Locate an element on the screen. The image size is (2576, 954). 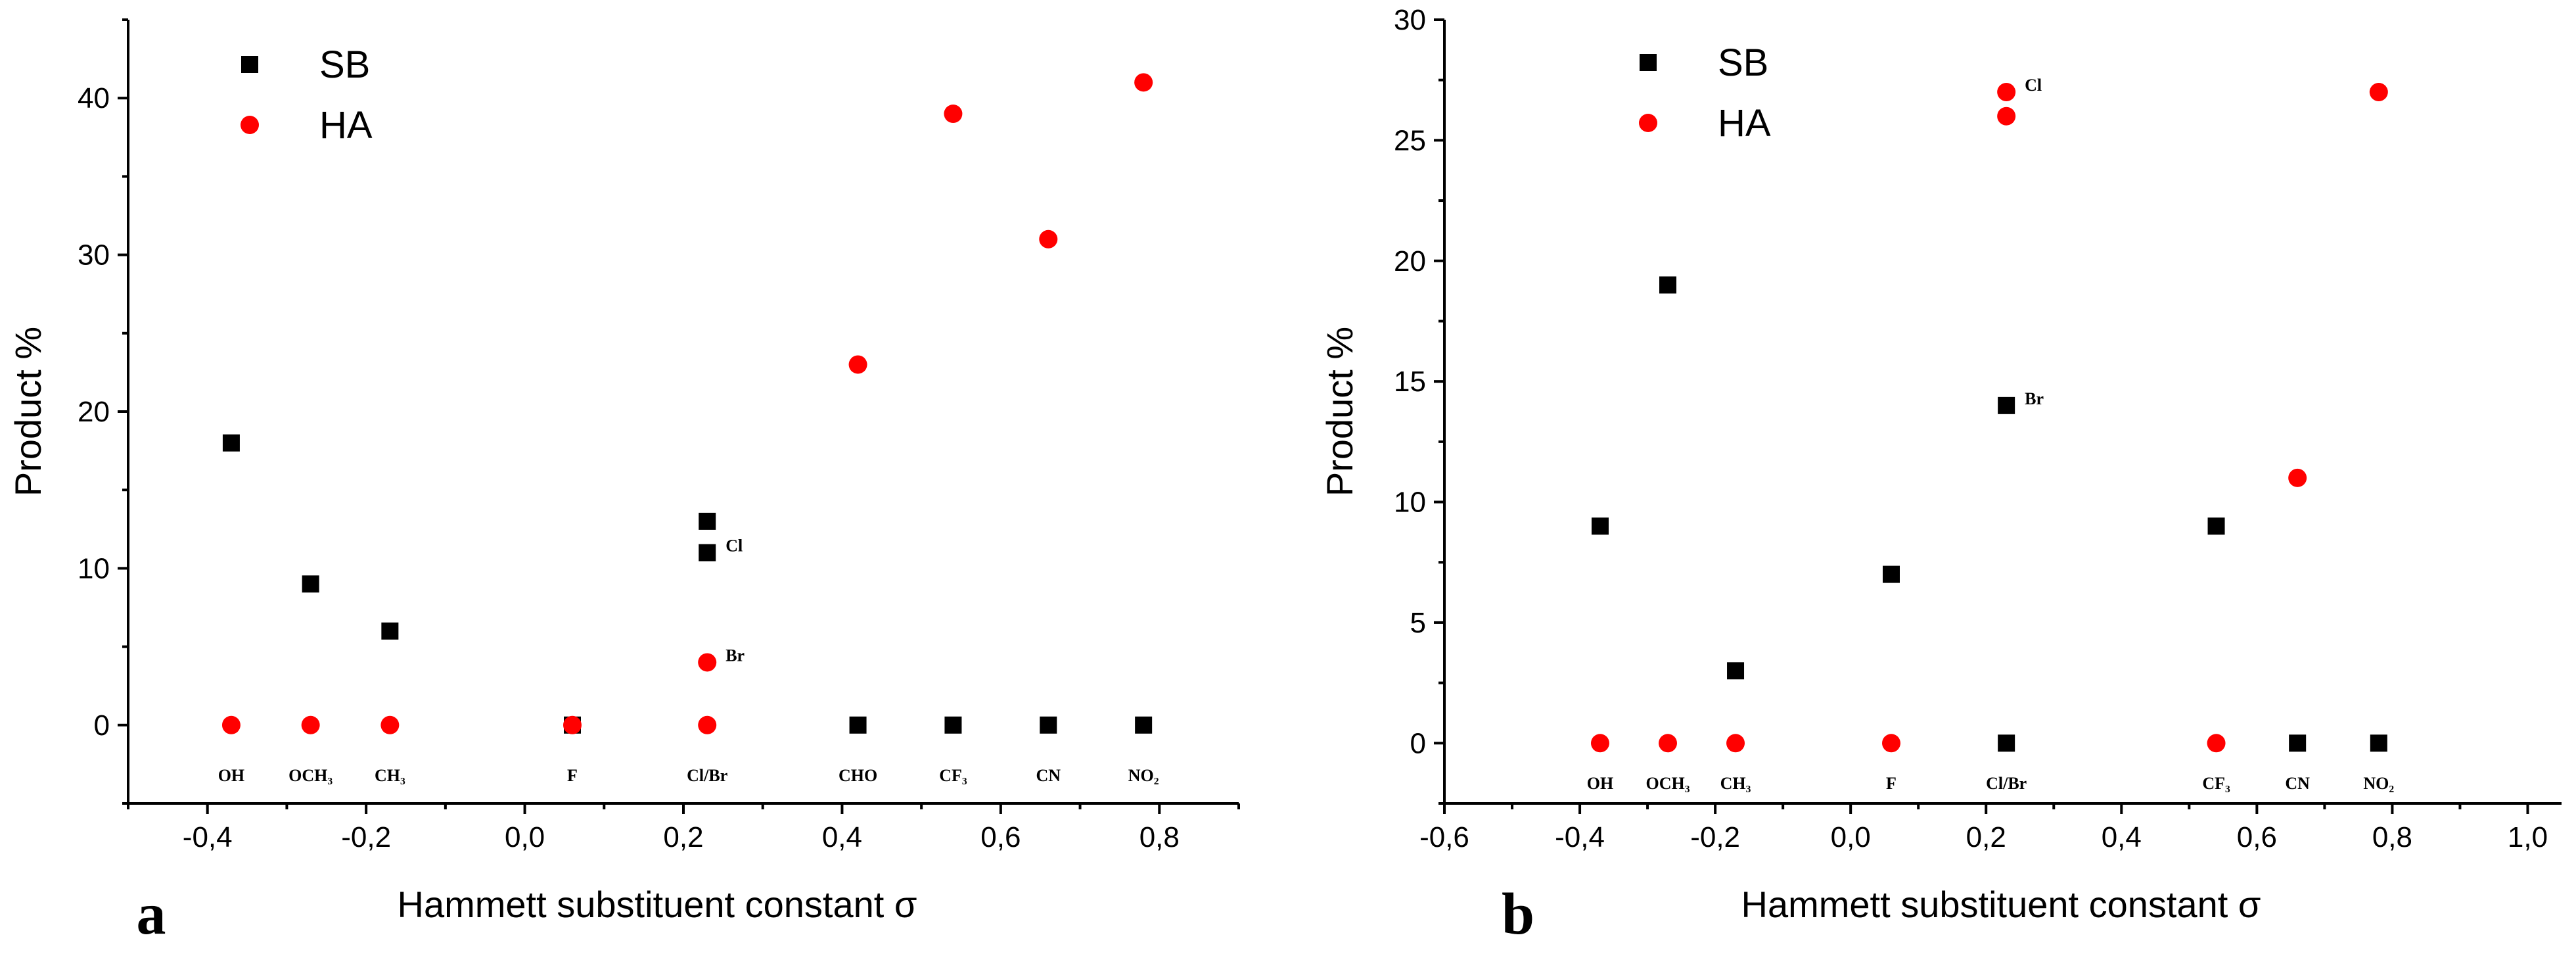
y-tick-label: 40 is located at coordinates (94, 98).